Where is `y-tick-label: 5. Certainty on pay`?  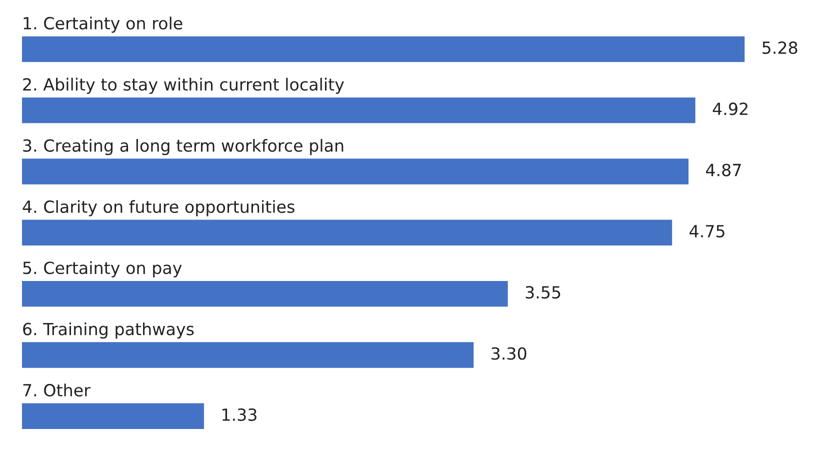 y-tick-label: 5. Certainty on pay is located at coordinates (102, 269).